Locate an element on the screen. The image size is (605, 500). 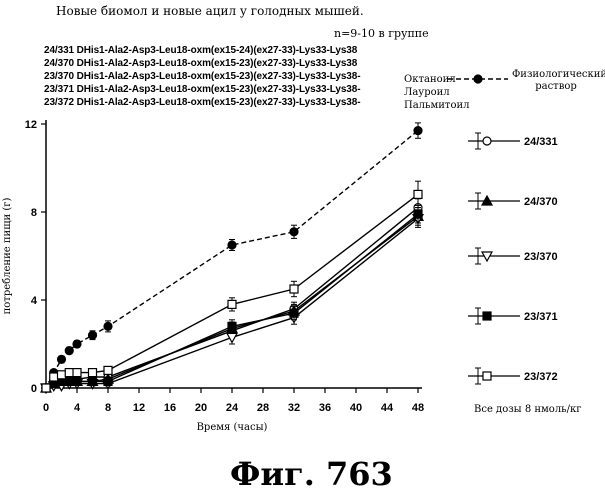
x-tick-label-4: 4 is located at coordinates (77, 408).